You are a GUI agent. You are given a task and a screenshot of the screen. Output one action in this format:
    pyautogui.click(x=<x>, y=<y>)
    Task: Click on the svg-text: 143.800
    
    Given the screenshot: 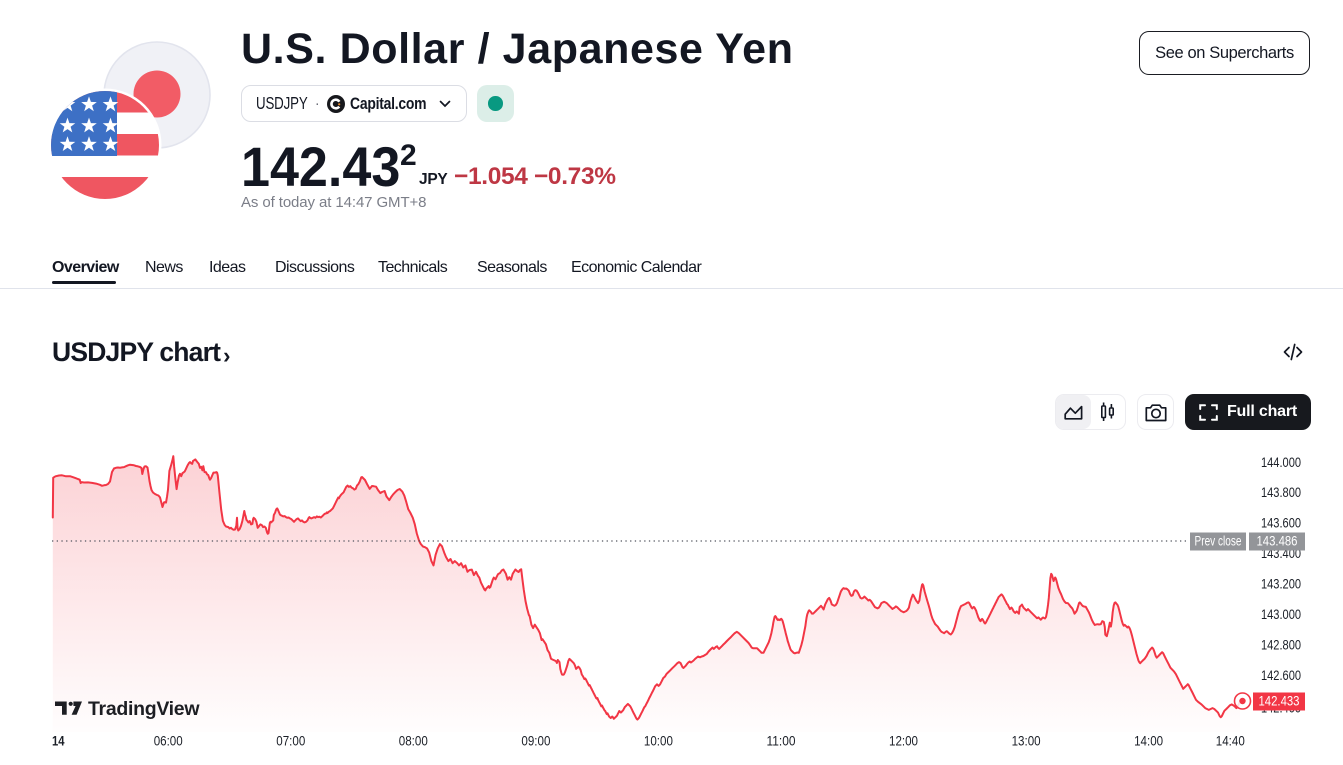 What is the action you would take?
    pyautogui.click(x=1281, y=492)
    